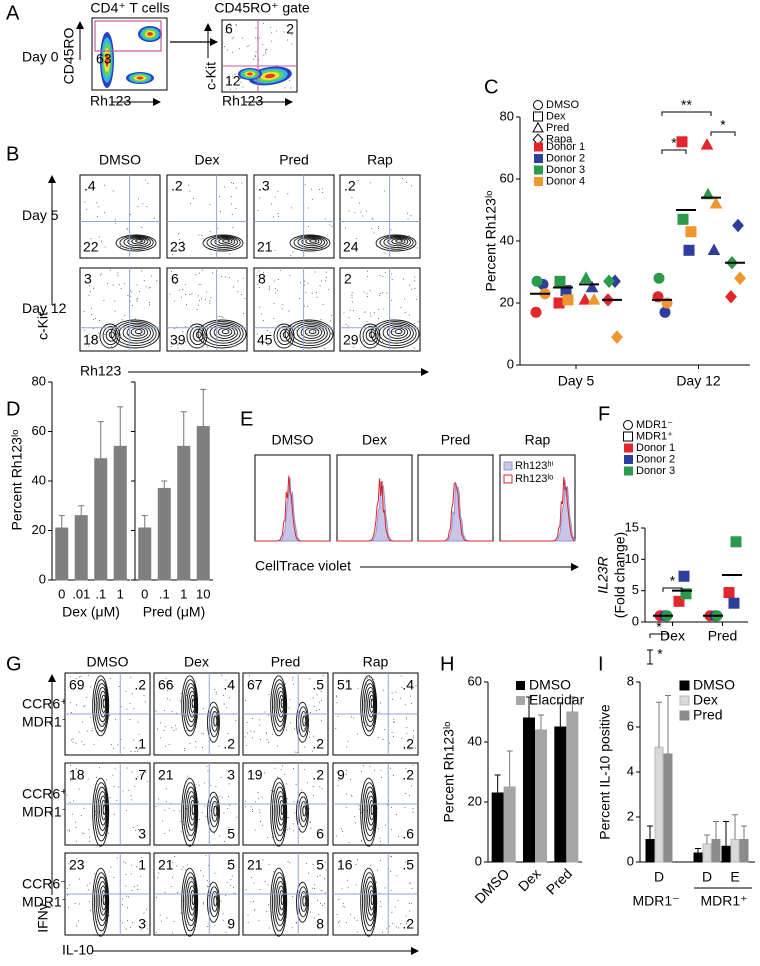  Describe the element at coordinates (262, 8) in the screenshot. I see `plot-title: CD45RO⁺ gate` at that location.